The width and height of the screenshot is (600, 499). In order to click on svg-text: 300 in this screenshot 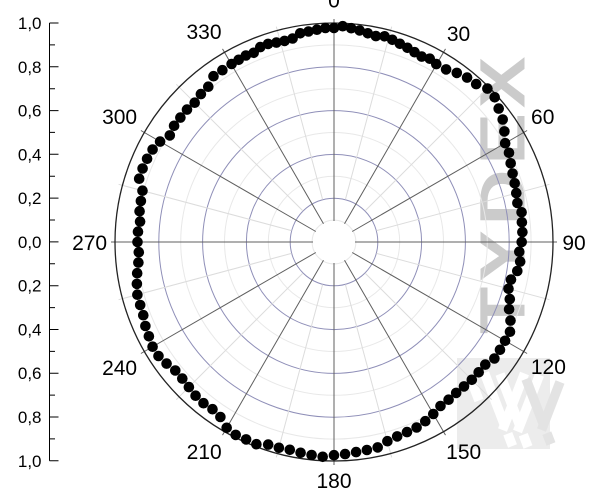, I will do `click(119, 117)`.